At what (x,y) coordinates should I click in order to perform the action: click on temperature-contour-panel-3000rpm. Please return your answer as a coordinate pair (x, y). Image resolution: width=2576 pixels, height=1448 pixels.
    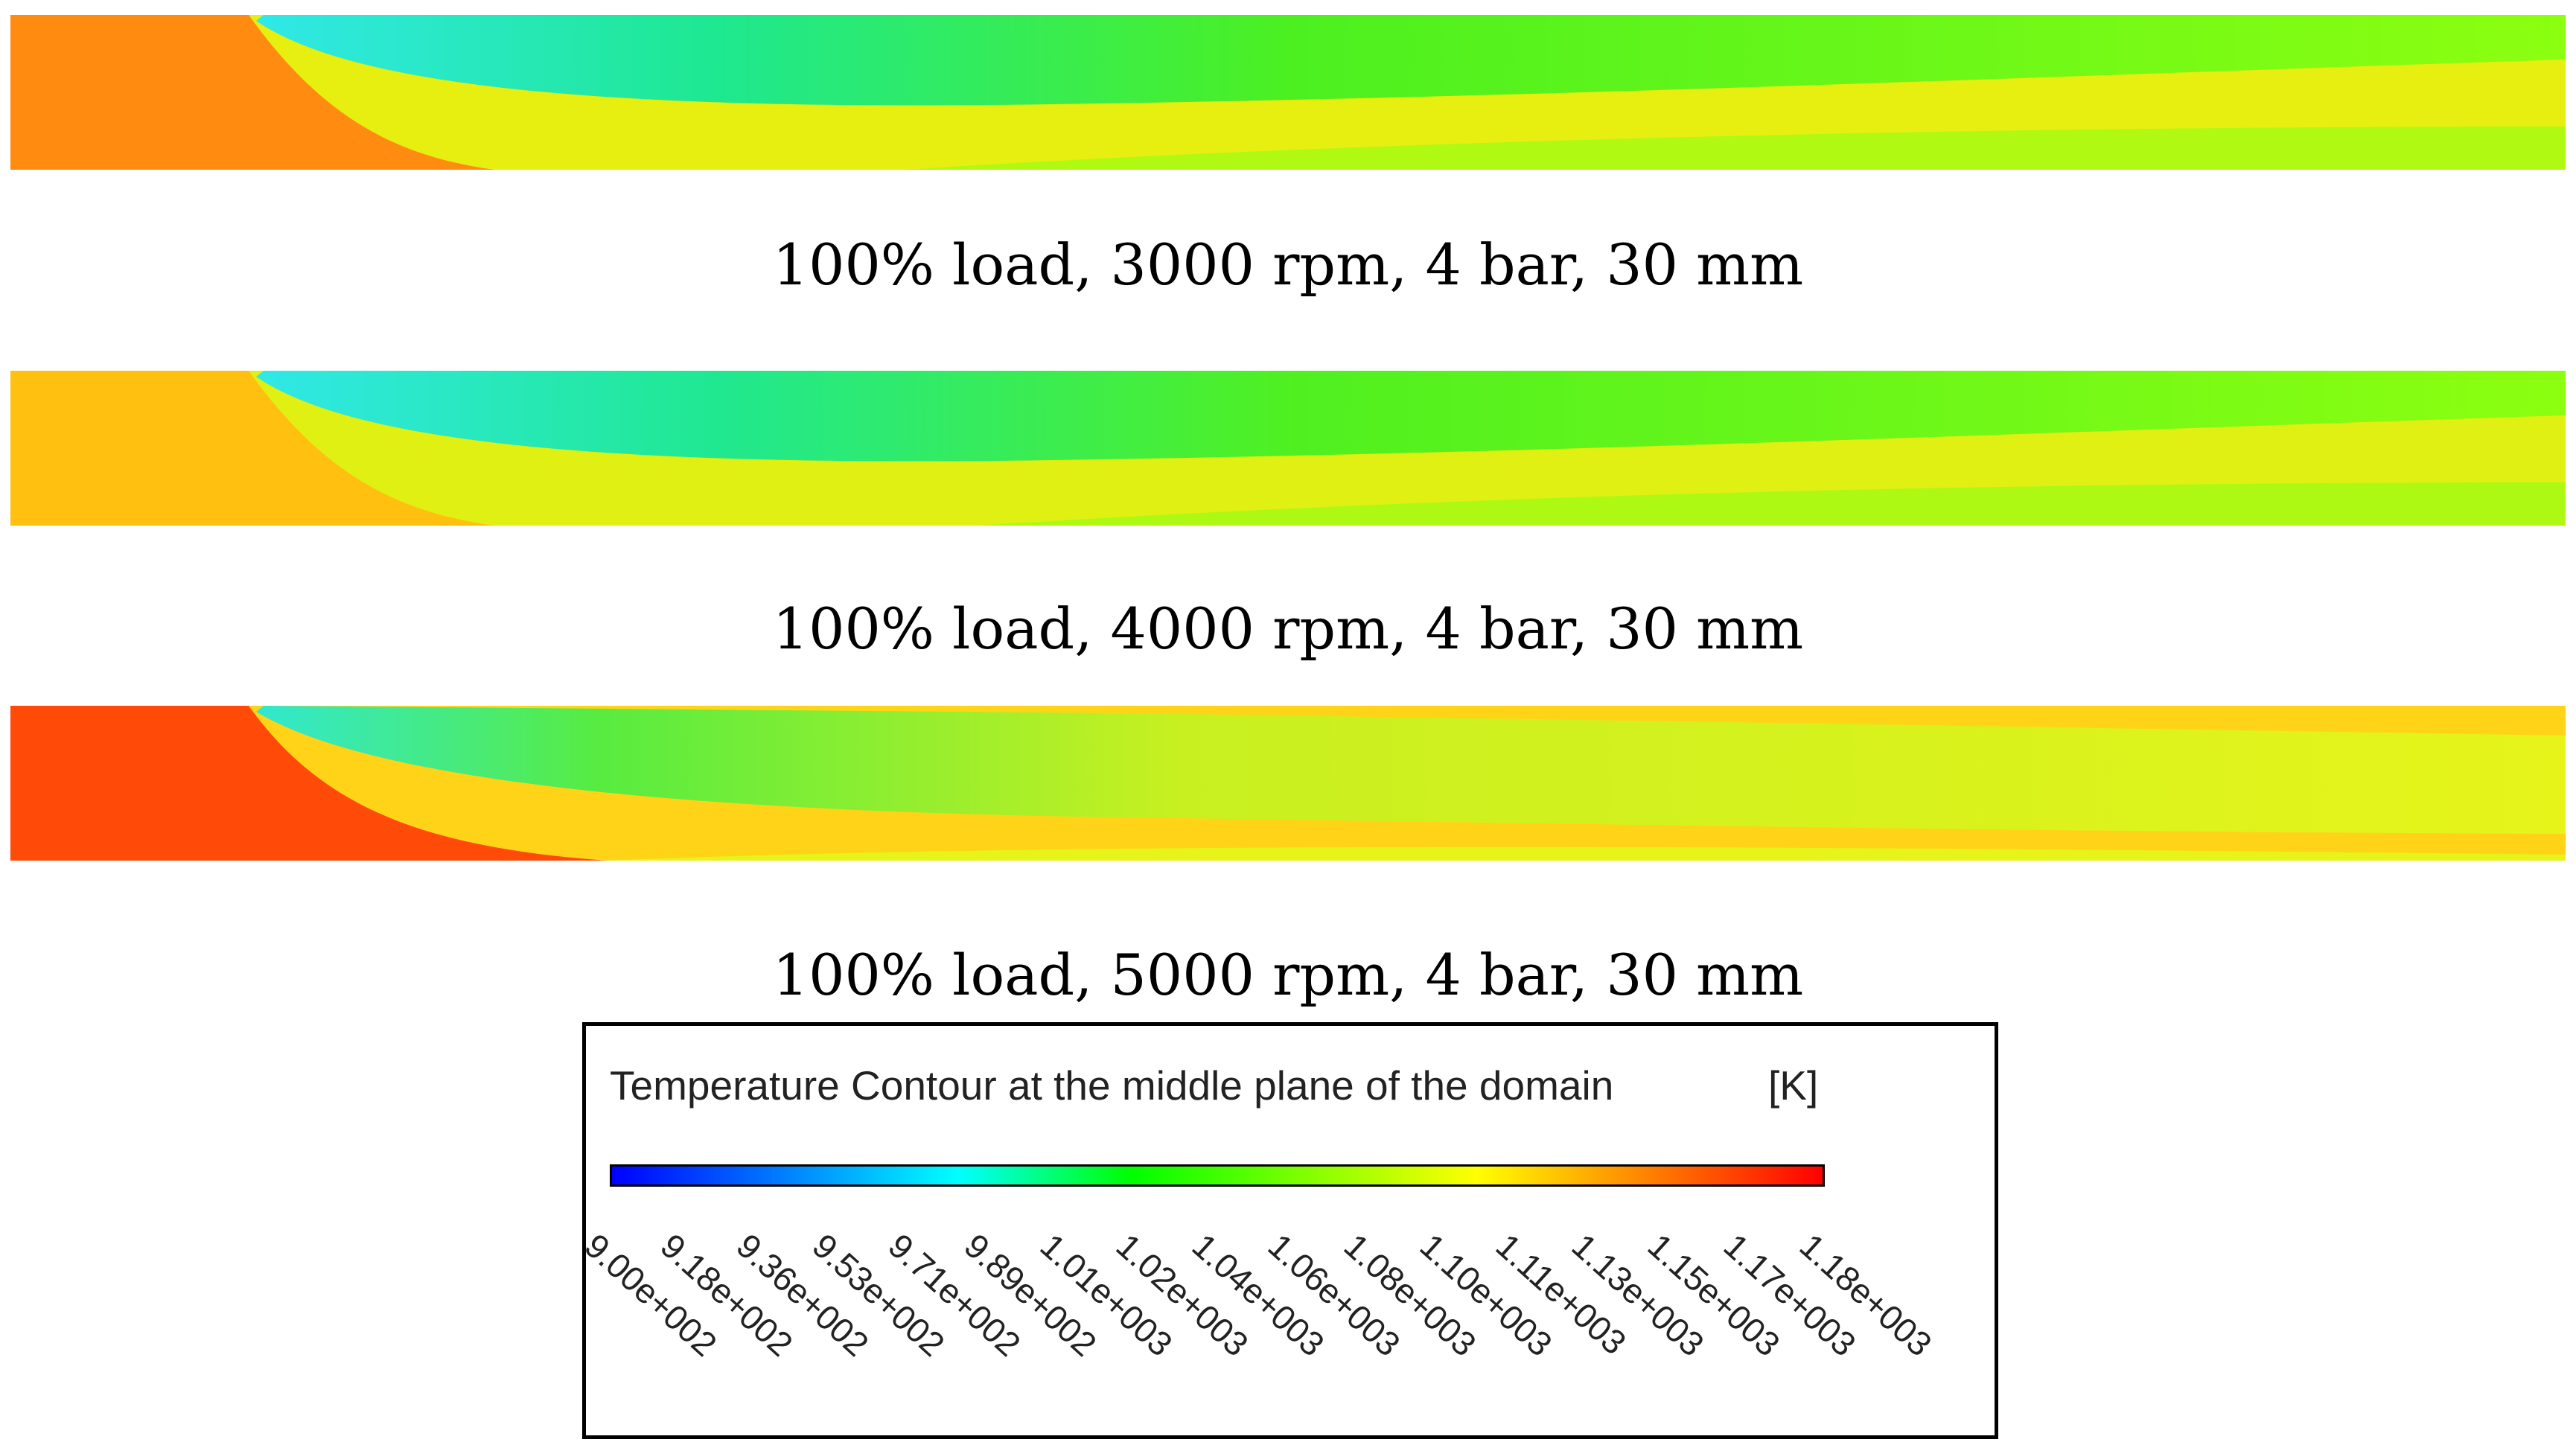
    Looking at the image, I should click on (1288, 92).